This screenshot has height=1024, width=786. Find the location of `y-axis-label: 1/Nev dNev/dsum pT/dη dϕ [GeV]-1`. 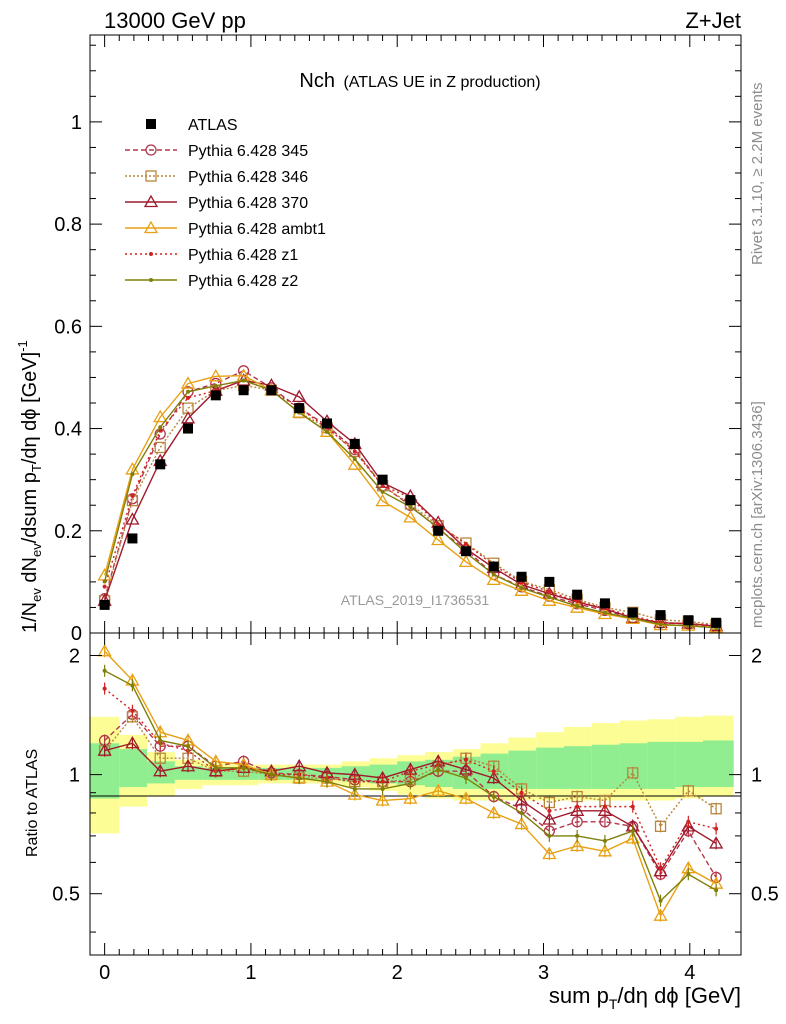

y-axis-label: 1/Nev dNev/dsum pT/dη dϕ [GeV]-1 is located at coordinates (29, 486).